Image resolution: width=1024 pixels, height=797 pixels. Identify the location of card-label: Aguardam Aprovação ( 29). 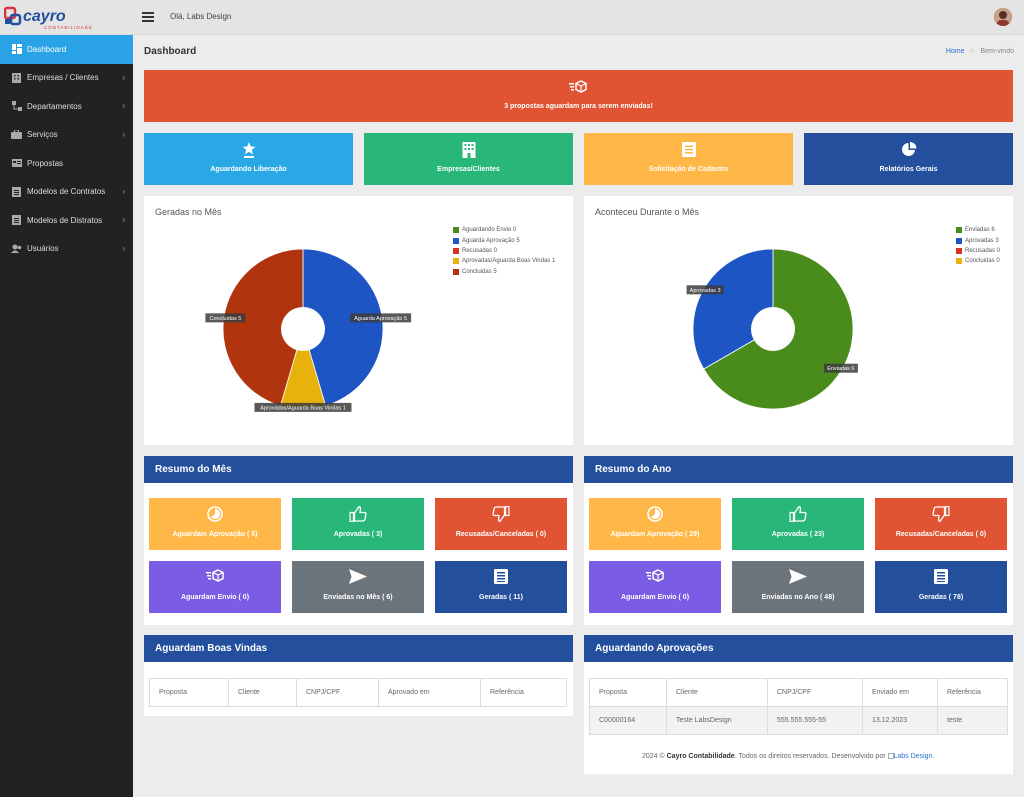
(655, 534).